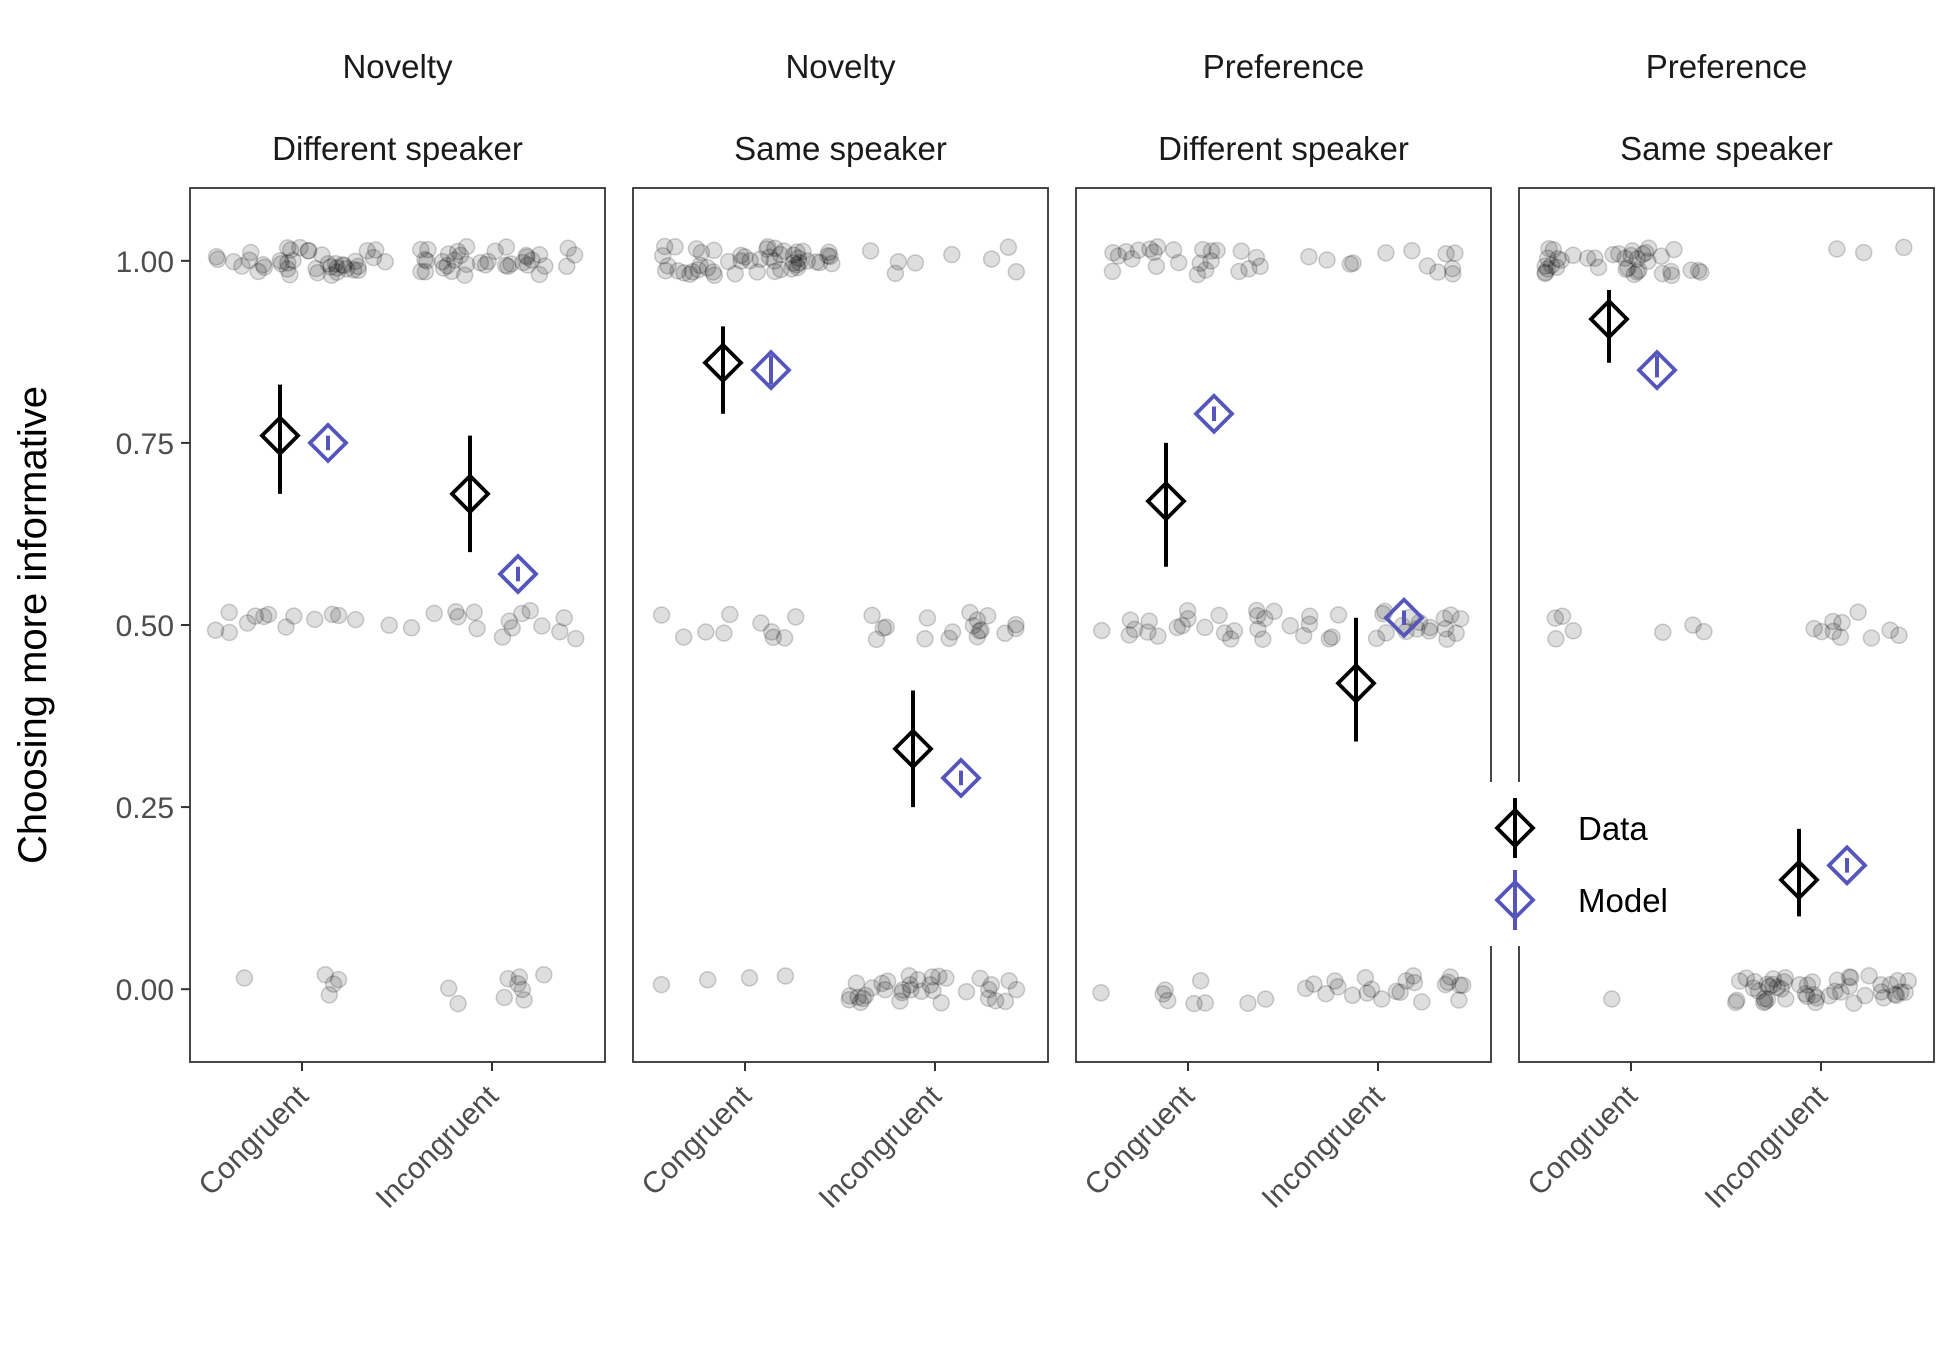 The height and width of the screenshot is (1350, 1950). Describe the element at coordinates (1726, 148) in the screenshot. I see `strip-label-bottom: Same speaker` at that location.